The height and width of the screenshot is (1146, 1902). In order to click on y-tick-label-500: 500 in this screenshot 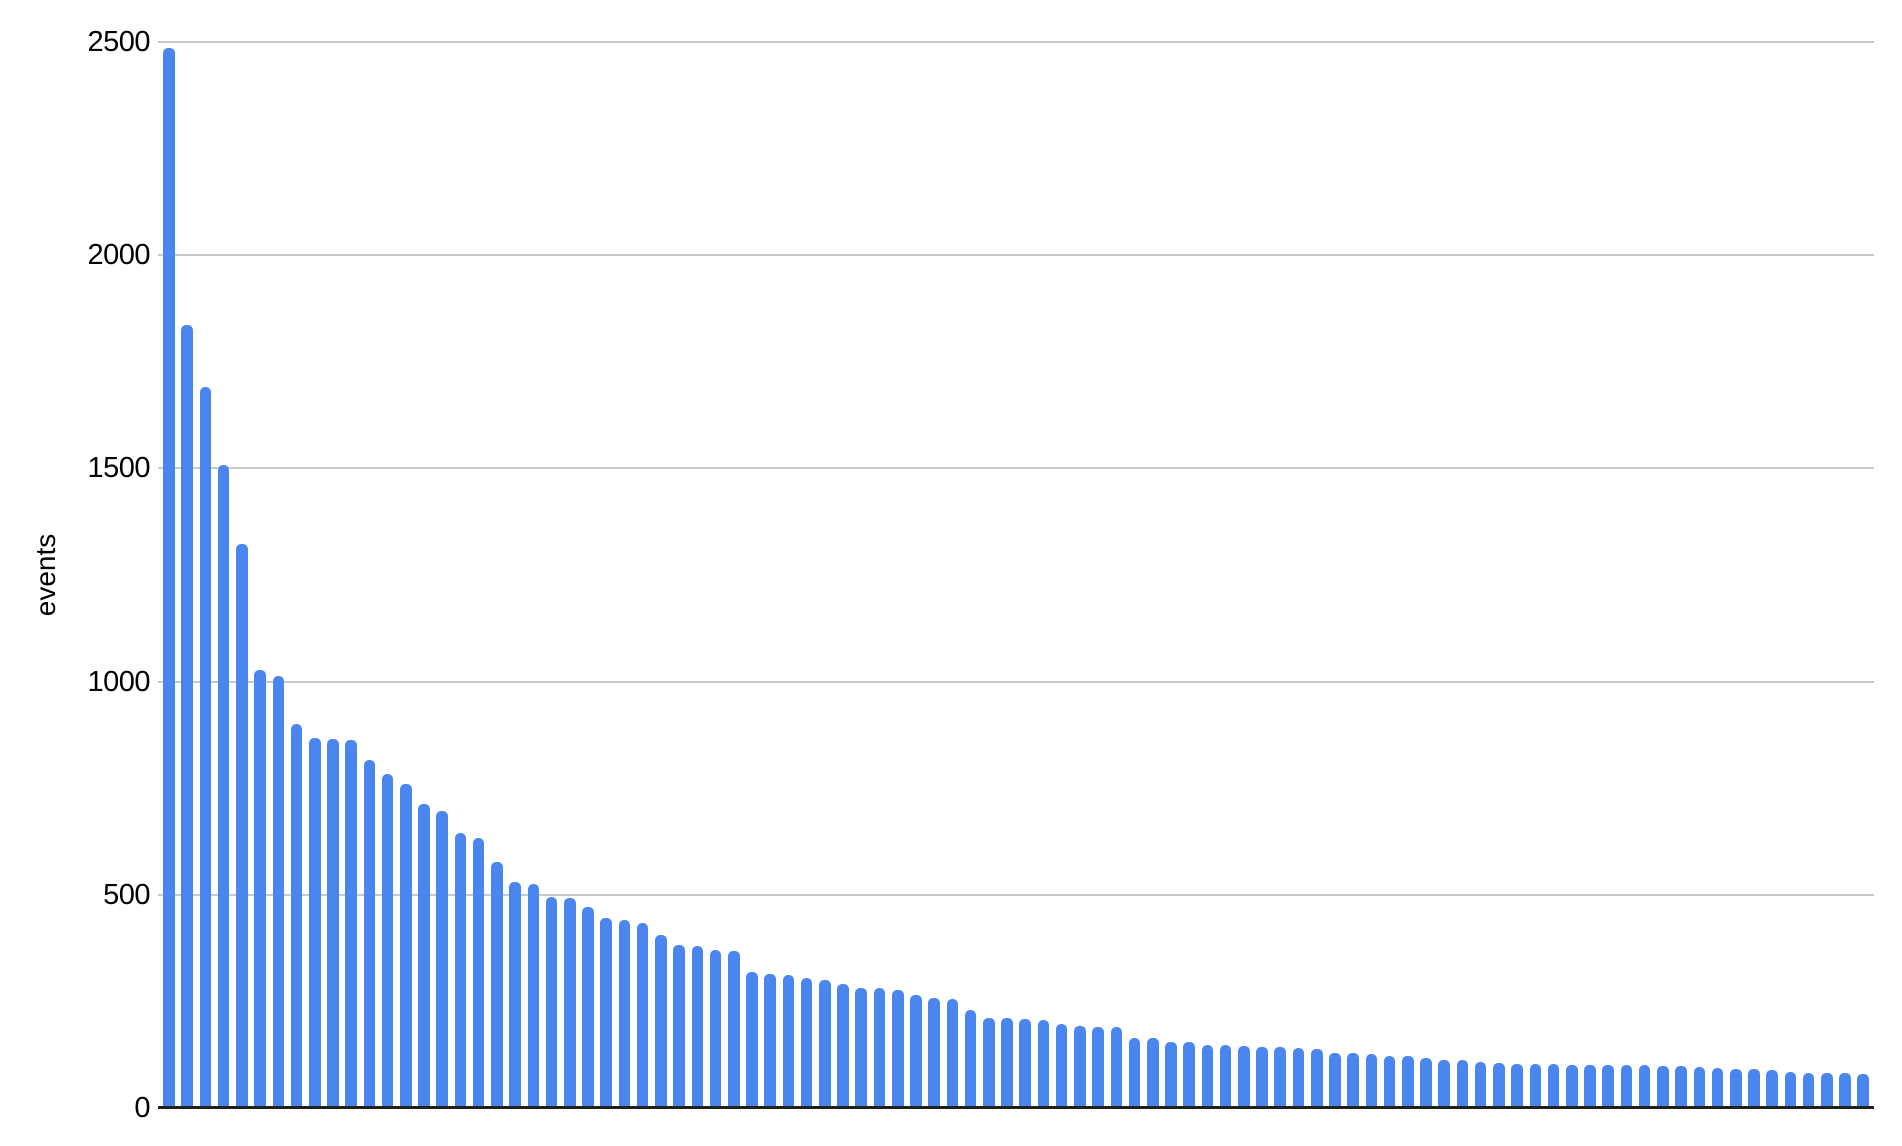, I will do `click(126, 894)`.